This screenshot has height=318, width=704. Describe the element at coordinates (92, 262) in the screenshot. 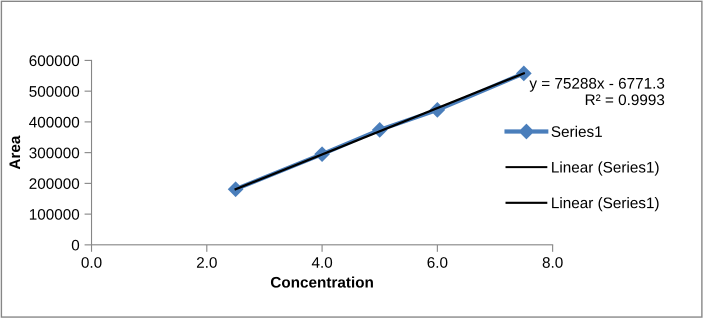

I see `x-tick-label: 0.0` at that location.